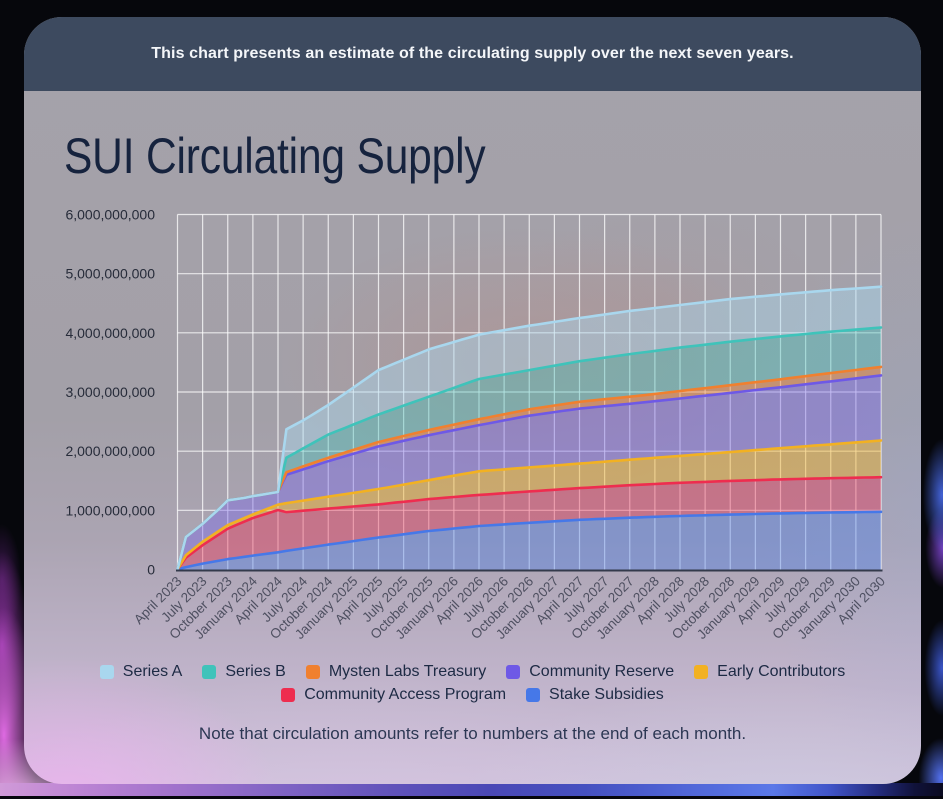  Describe the element at coordinates (151, 570) in the screenshot. I see `svg-text: 0` at that location.